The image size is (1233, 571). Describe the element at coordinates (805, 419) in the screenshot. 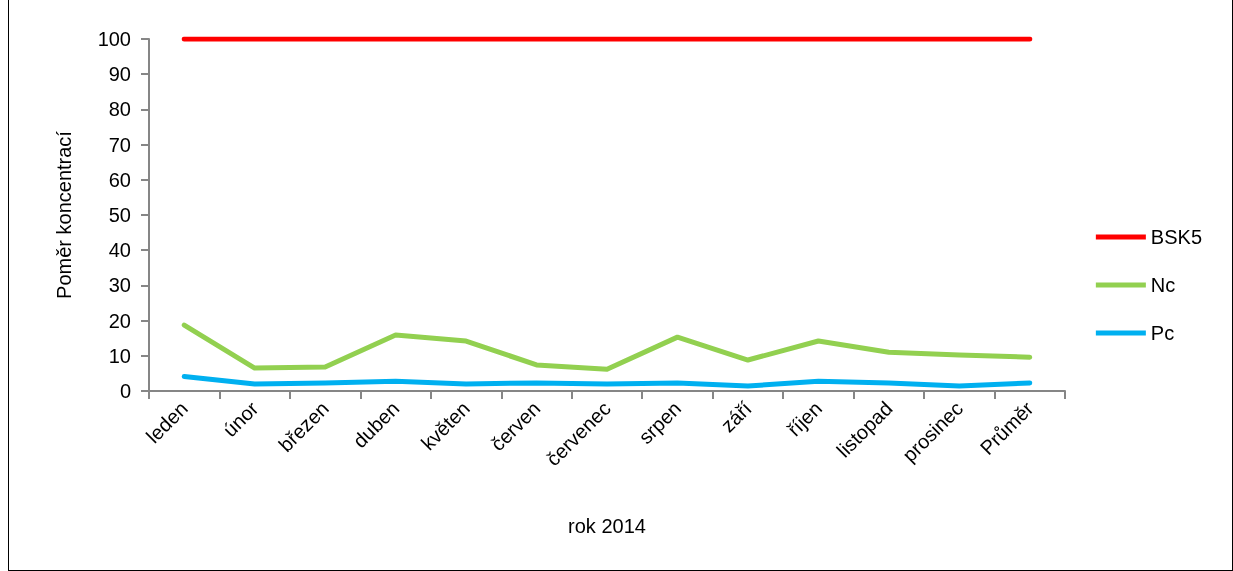

I see `x-tick-label: říjen` at that location.